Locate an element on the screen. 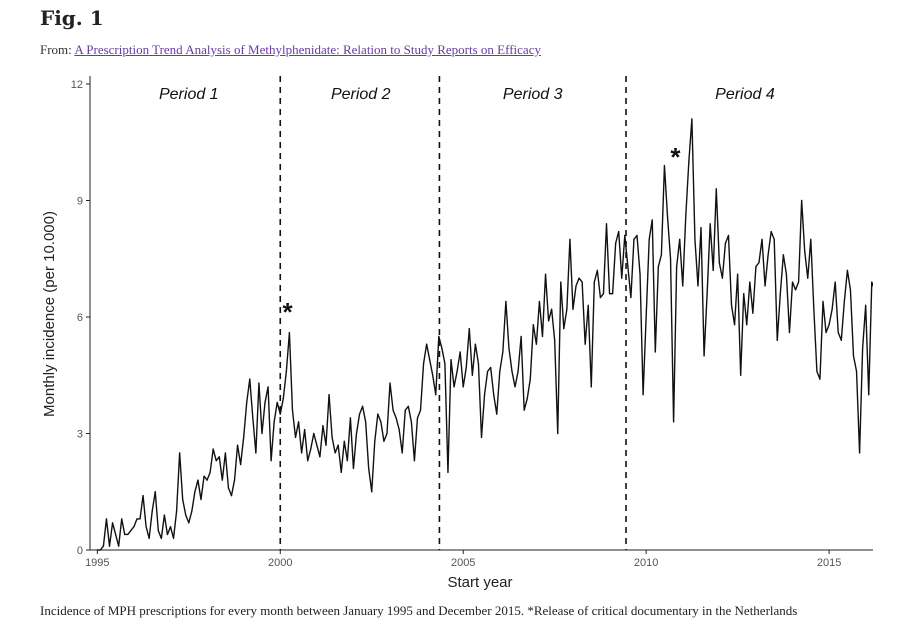  period-label: Period 4 is located at coordinates (745, 94).